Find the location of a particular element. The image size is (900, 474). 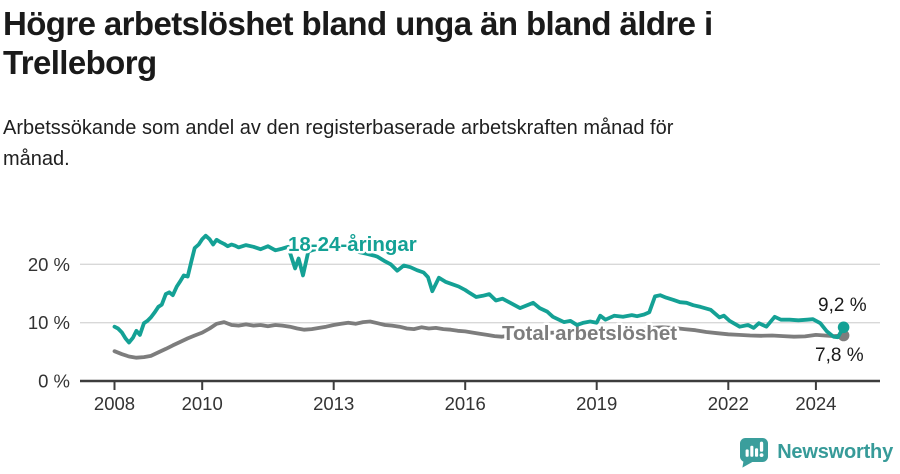

series-label-total: Total arbetslöshet is located at coordinates (589, 333).